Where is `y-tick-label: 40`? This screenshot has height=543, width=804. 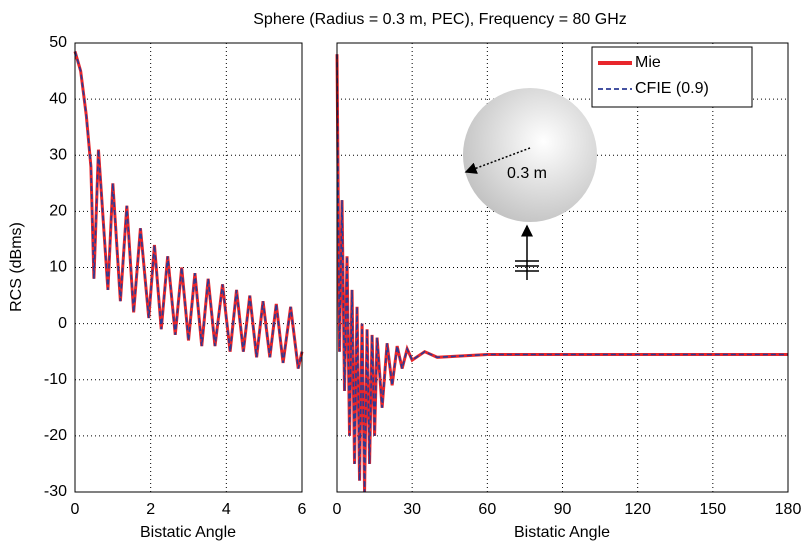
y-tick-label: 40 is located at coordinates (58, 98).